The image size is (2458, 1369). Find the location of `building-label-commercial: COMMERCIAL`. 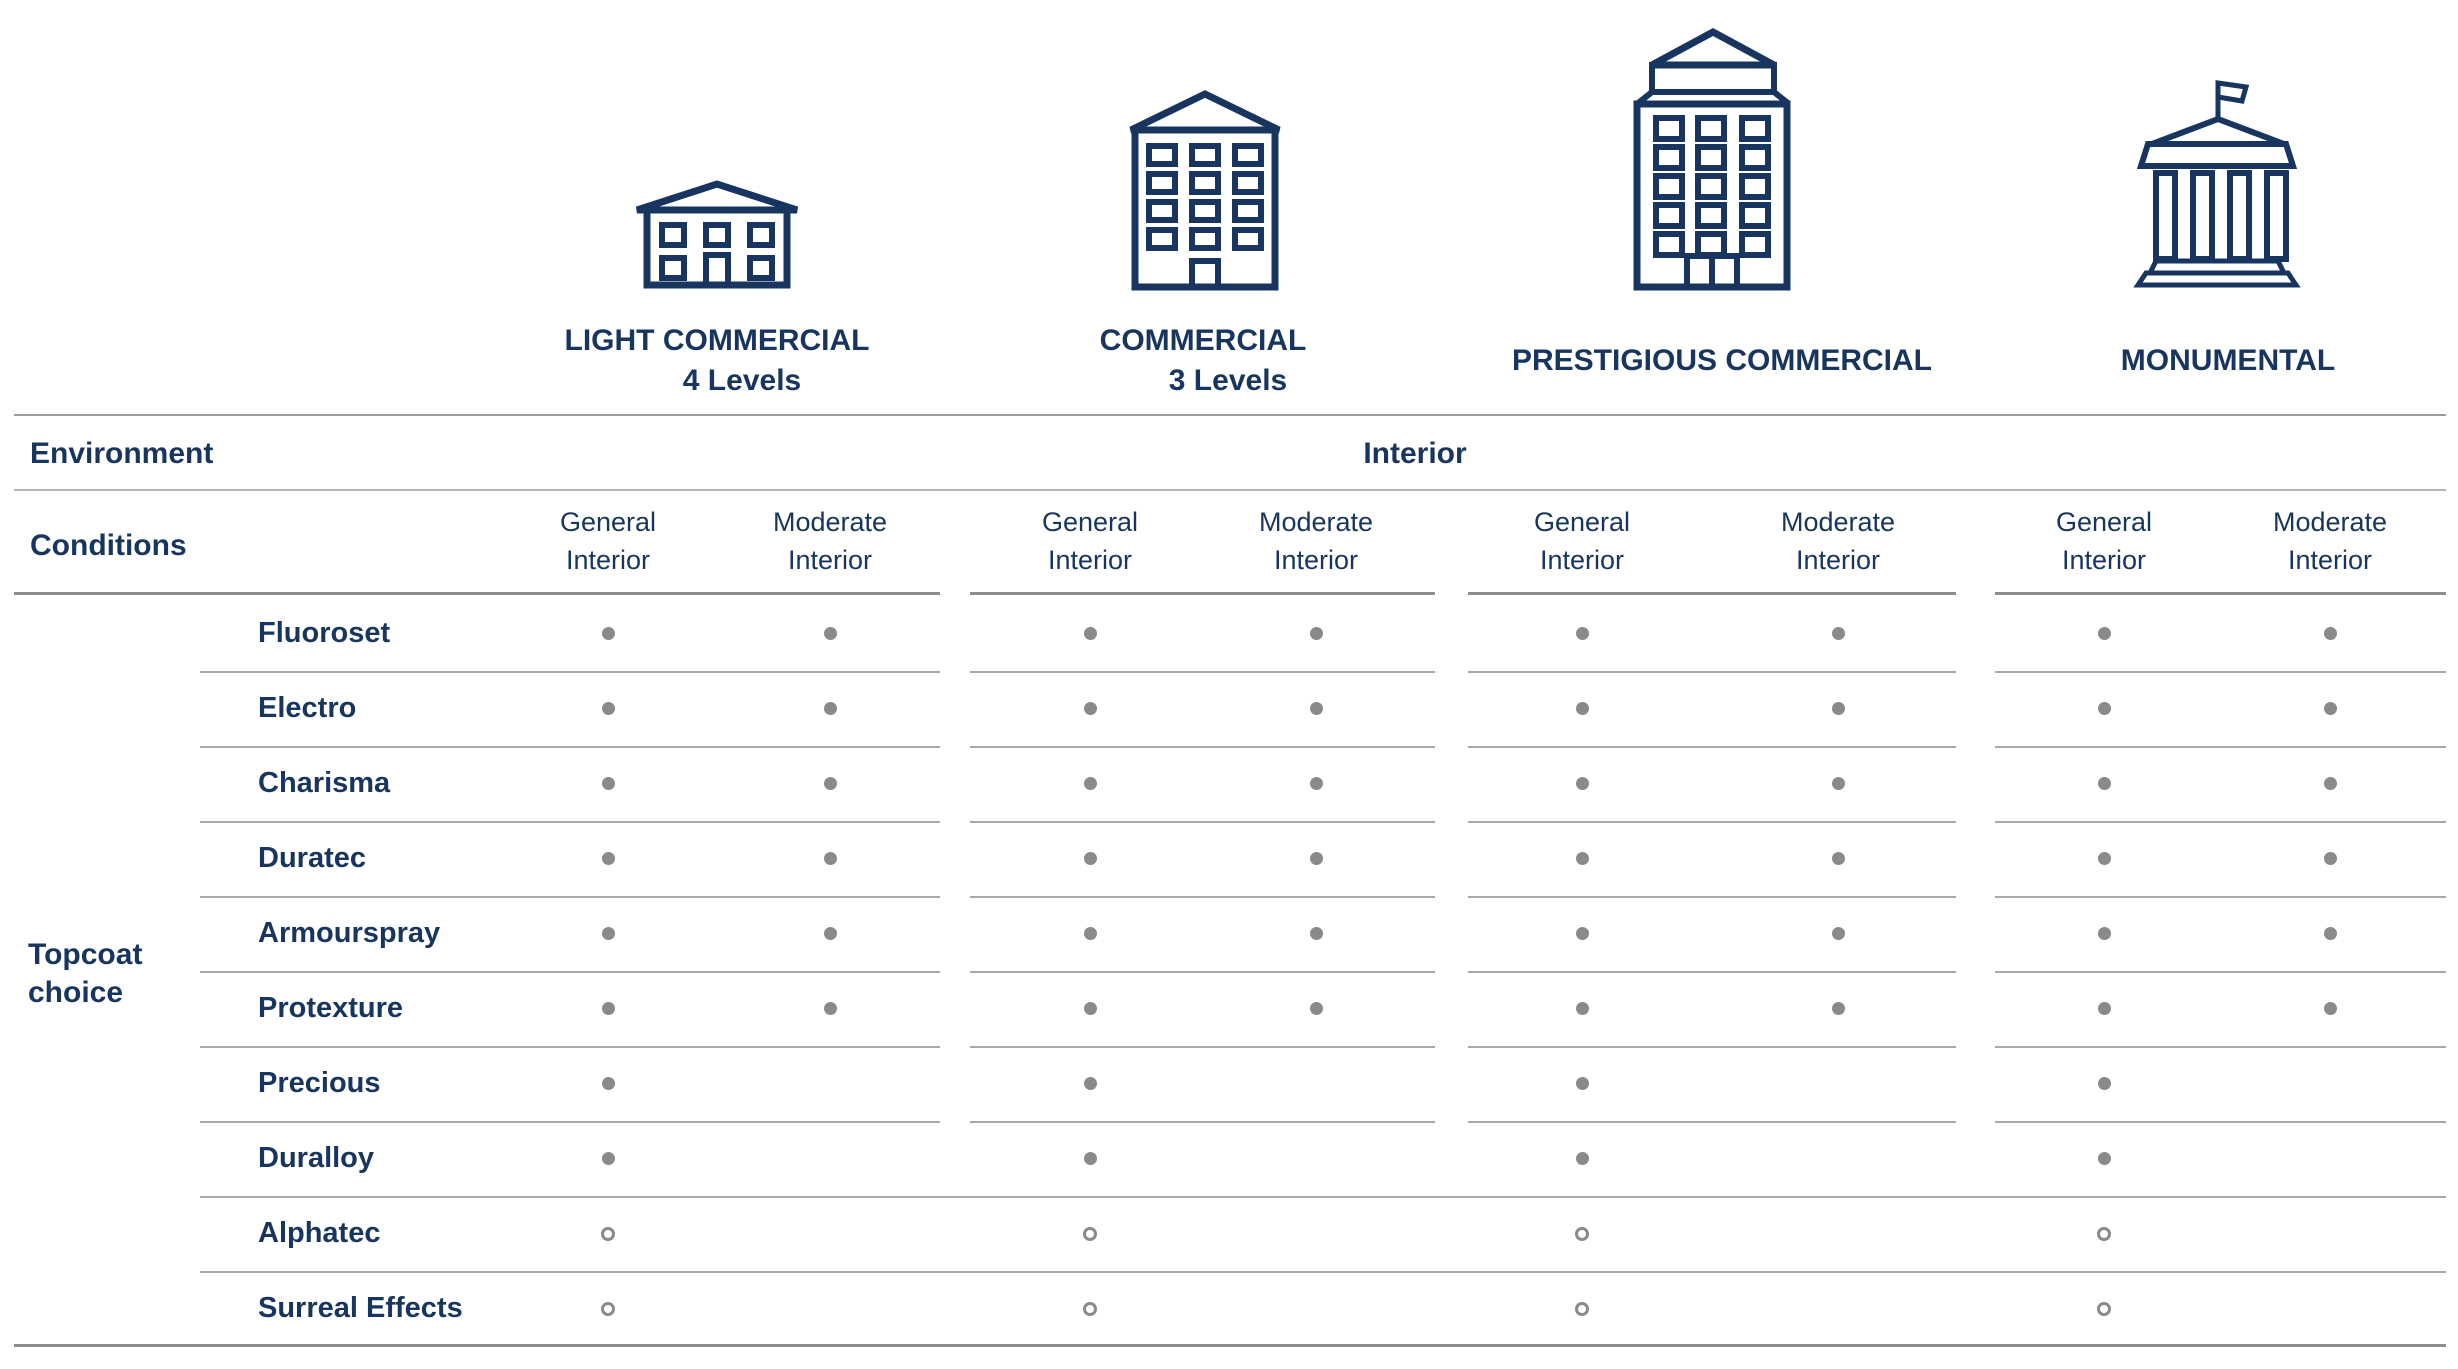

building-label-commercial: COMMERCIAL is located at coordinates (1203, 340).